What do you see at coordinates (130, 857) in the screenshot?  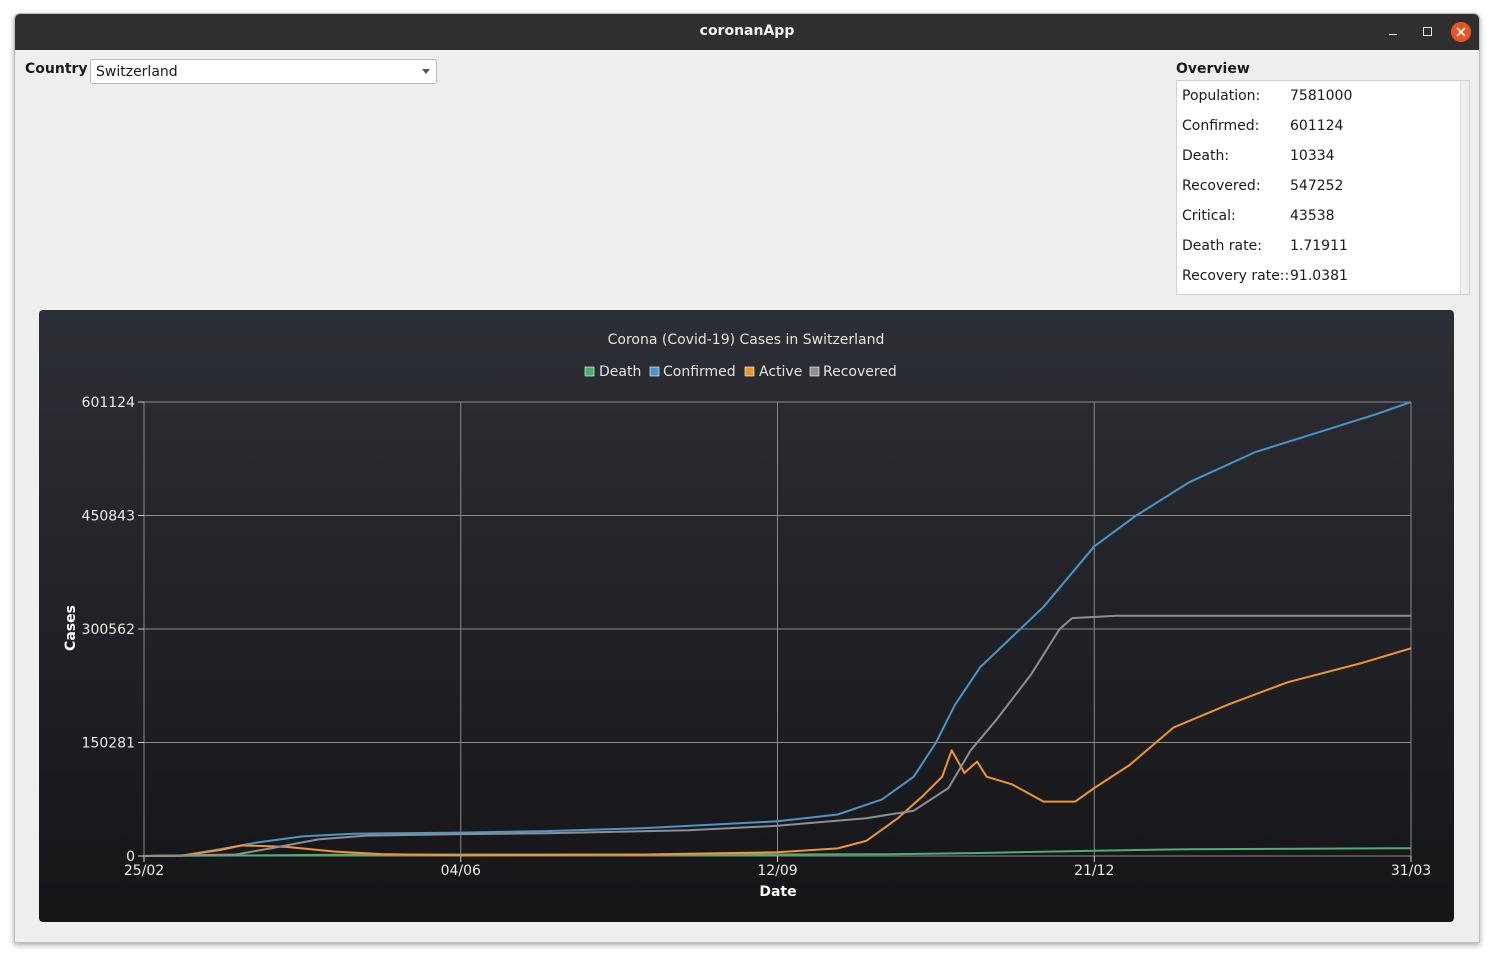 I see `y-tick-label: 0` at bounding box center [130, 857].